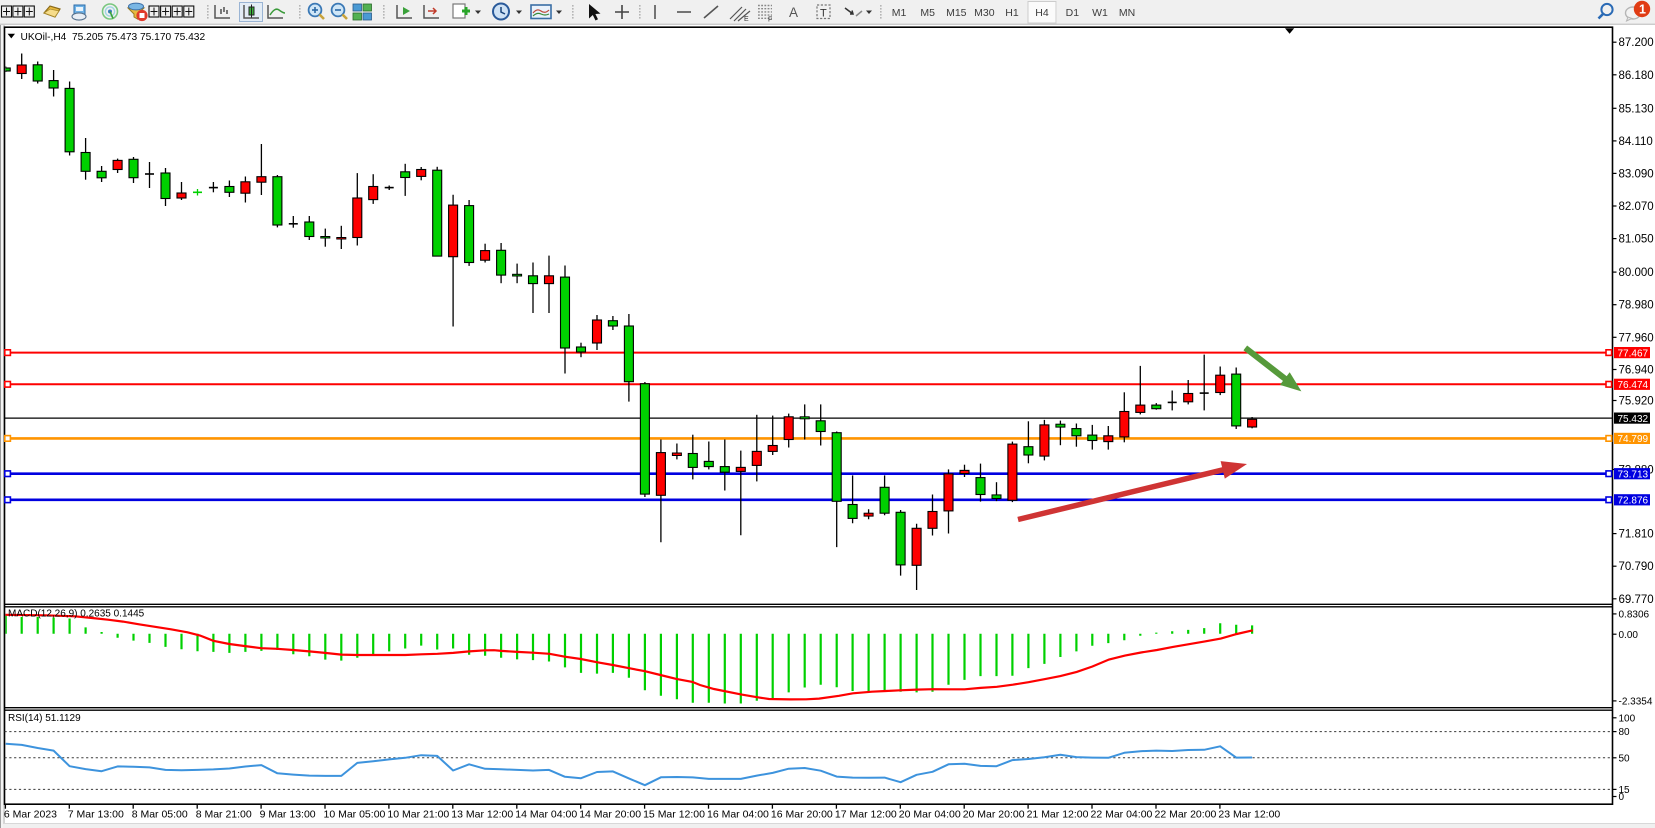 The image size is (1655, 828). What do you see at coordinates (1636, 43) in the screenshot?
I see `svg-text: 87.200` at bounding box center [1636, 43].